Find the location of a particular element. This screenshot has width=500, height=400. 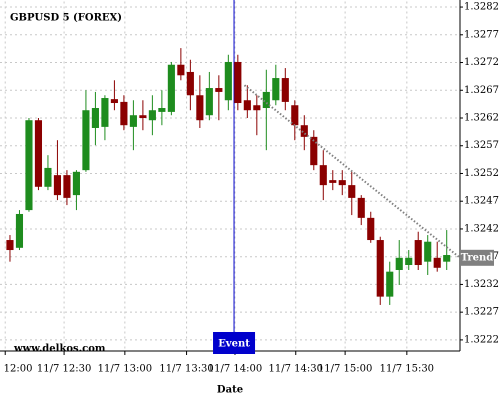

chart-title: GBPUSD 5 (FOREX) is located at coordinates (66, 18).